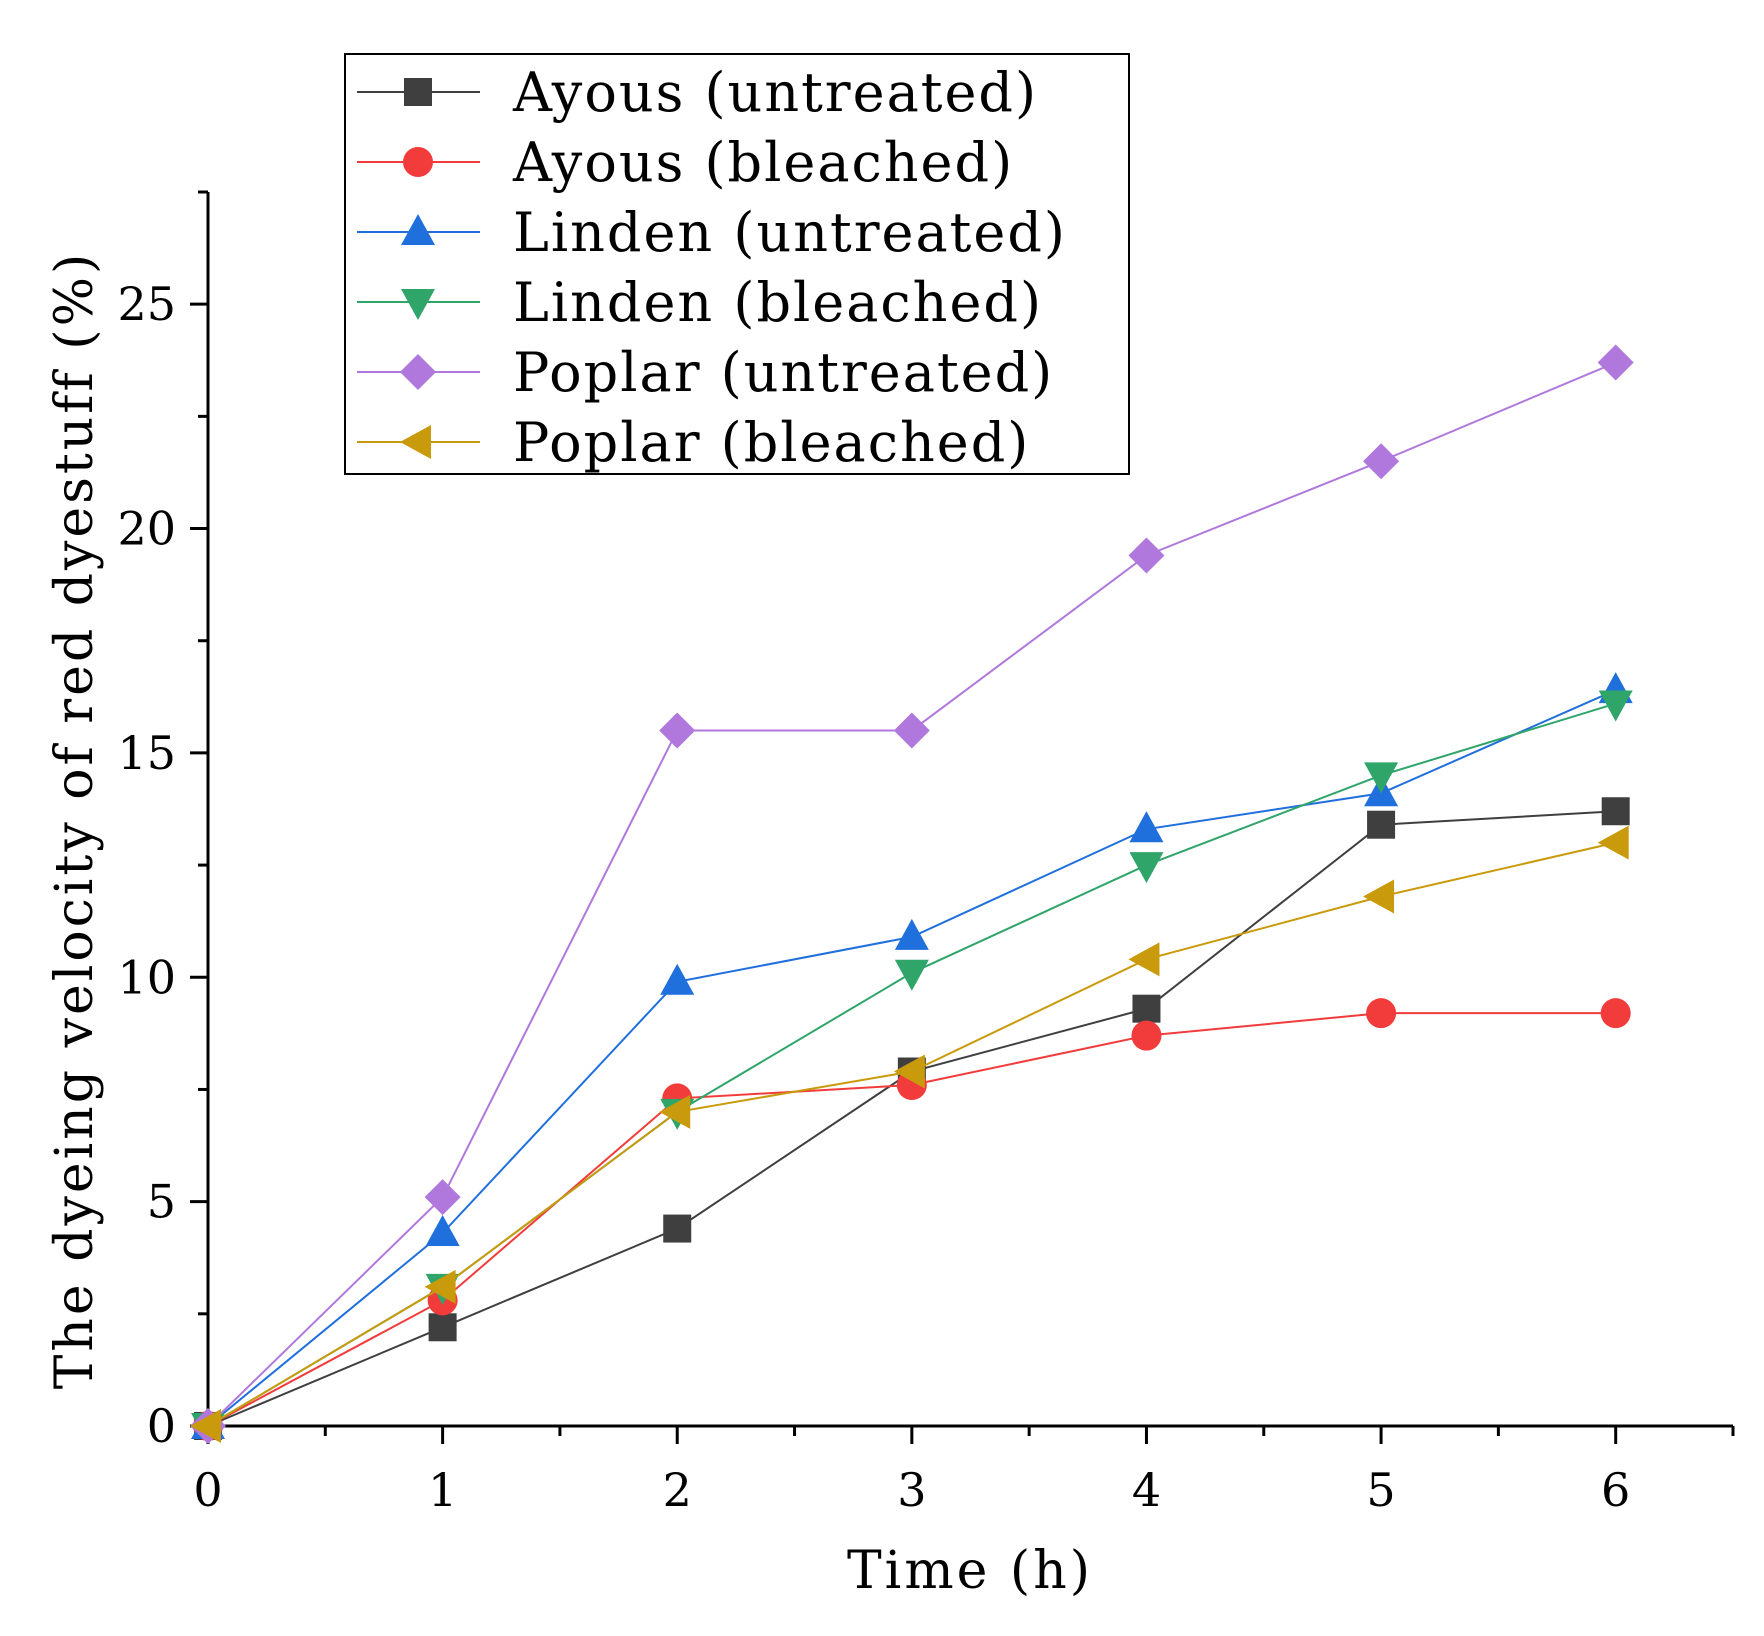 This screenshot has width=1764, height=1636. What do you see at coordinates (677, 1490) in the screenshot?
I see `x-tick-label: 2` at bounding box center [677, 1490].